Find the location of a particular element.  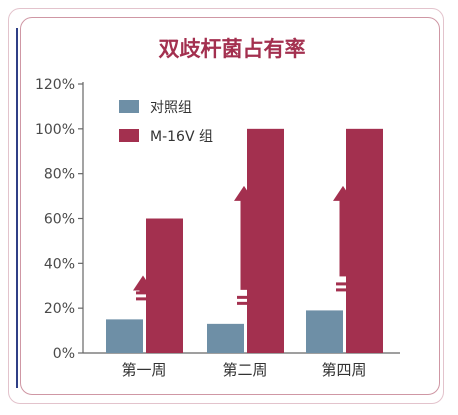

y-tick-label: 100% is located at coordinates (55, 130).